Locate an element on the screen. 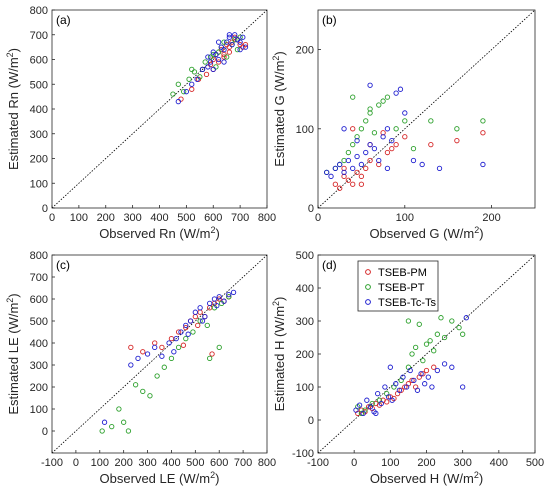 The width and height of the screenshot is (550, 494). legend-entry-label: TSEB-PM is located at coordinates (402, 273).